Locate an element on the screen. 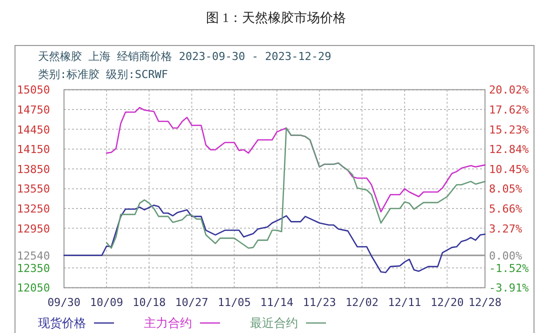 The image size is (553, 333). y-tick-label: 13250 is located at coordinates (33, 209).